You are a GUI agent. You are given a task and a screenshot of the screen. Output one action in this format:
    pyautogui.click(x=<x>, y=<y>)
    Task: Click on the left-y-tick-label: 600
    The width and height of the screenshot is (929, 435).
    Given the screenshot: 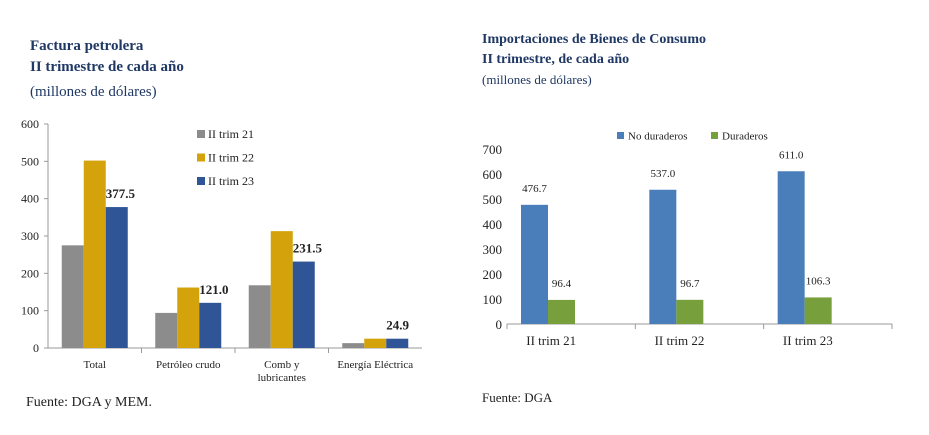 What is the action you would take?
    pyautogui.click(x=30, y=124)
    